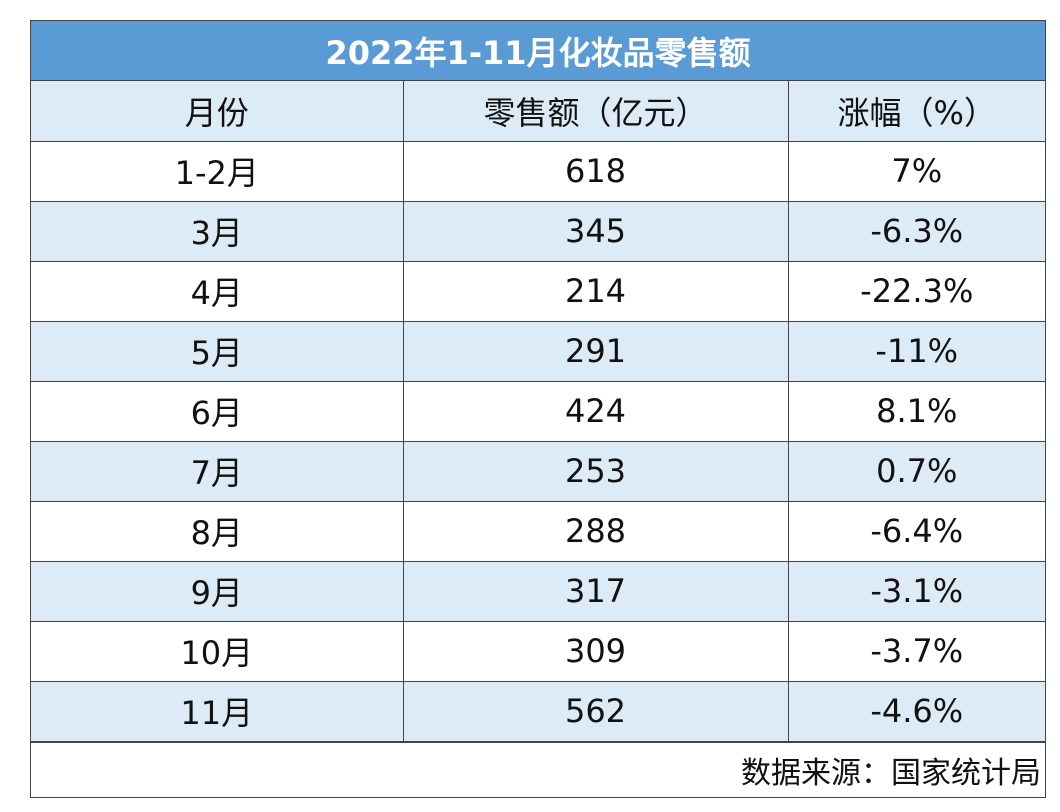 Image resolution: width=1060 pixels, height=812 pixels. I want to click on sales-cell: 309, so click(595, 651).